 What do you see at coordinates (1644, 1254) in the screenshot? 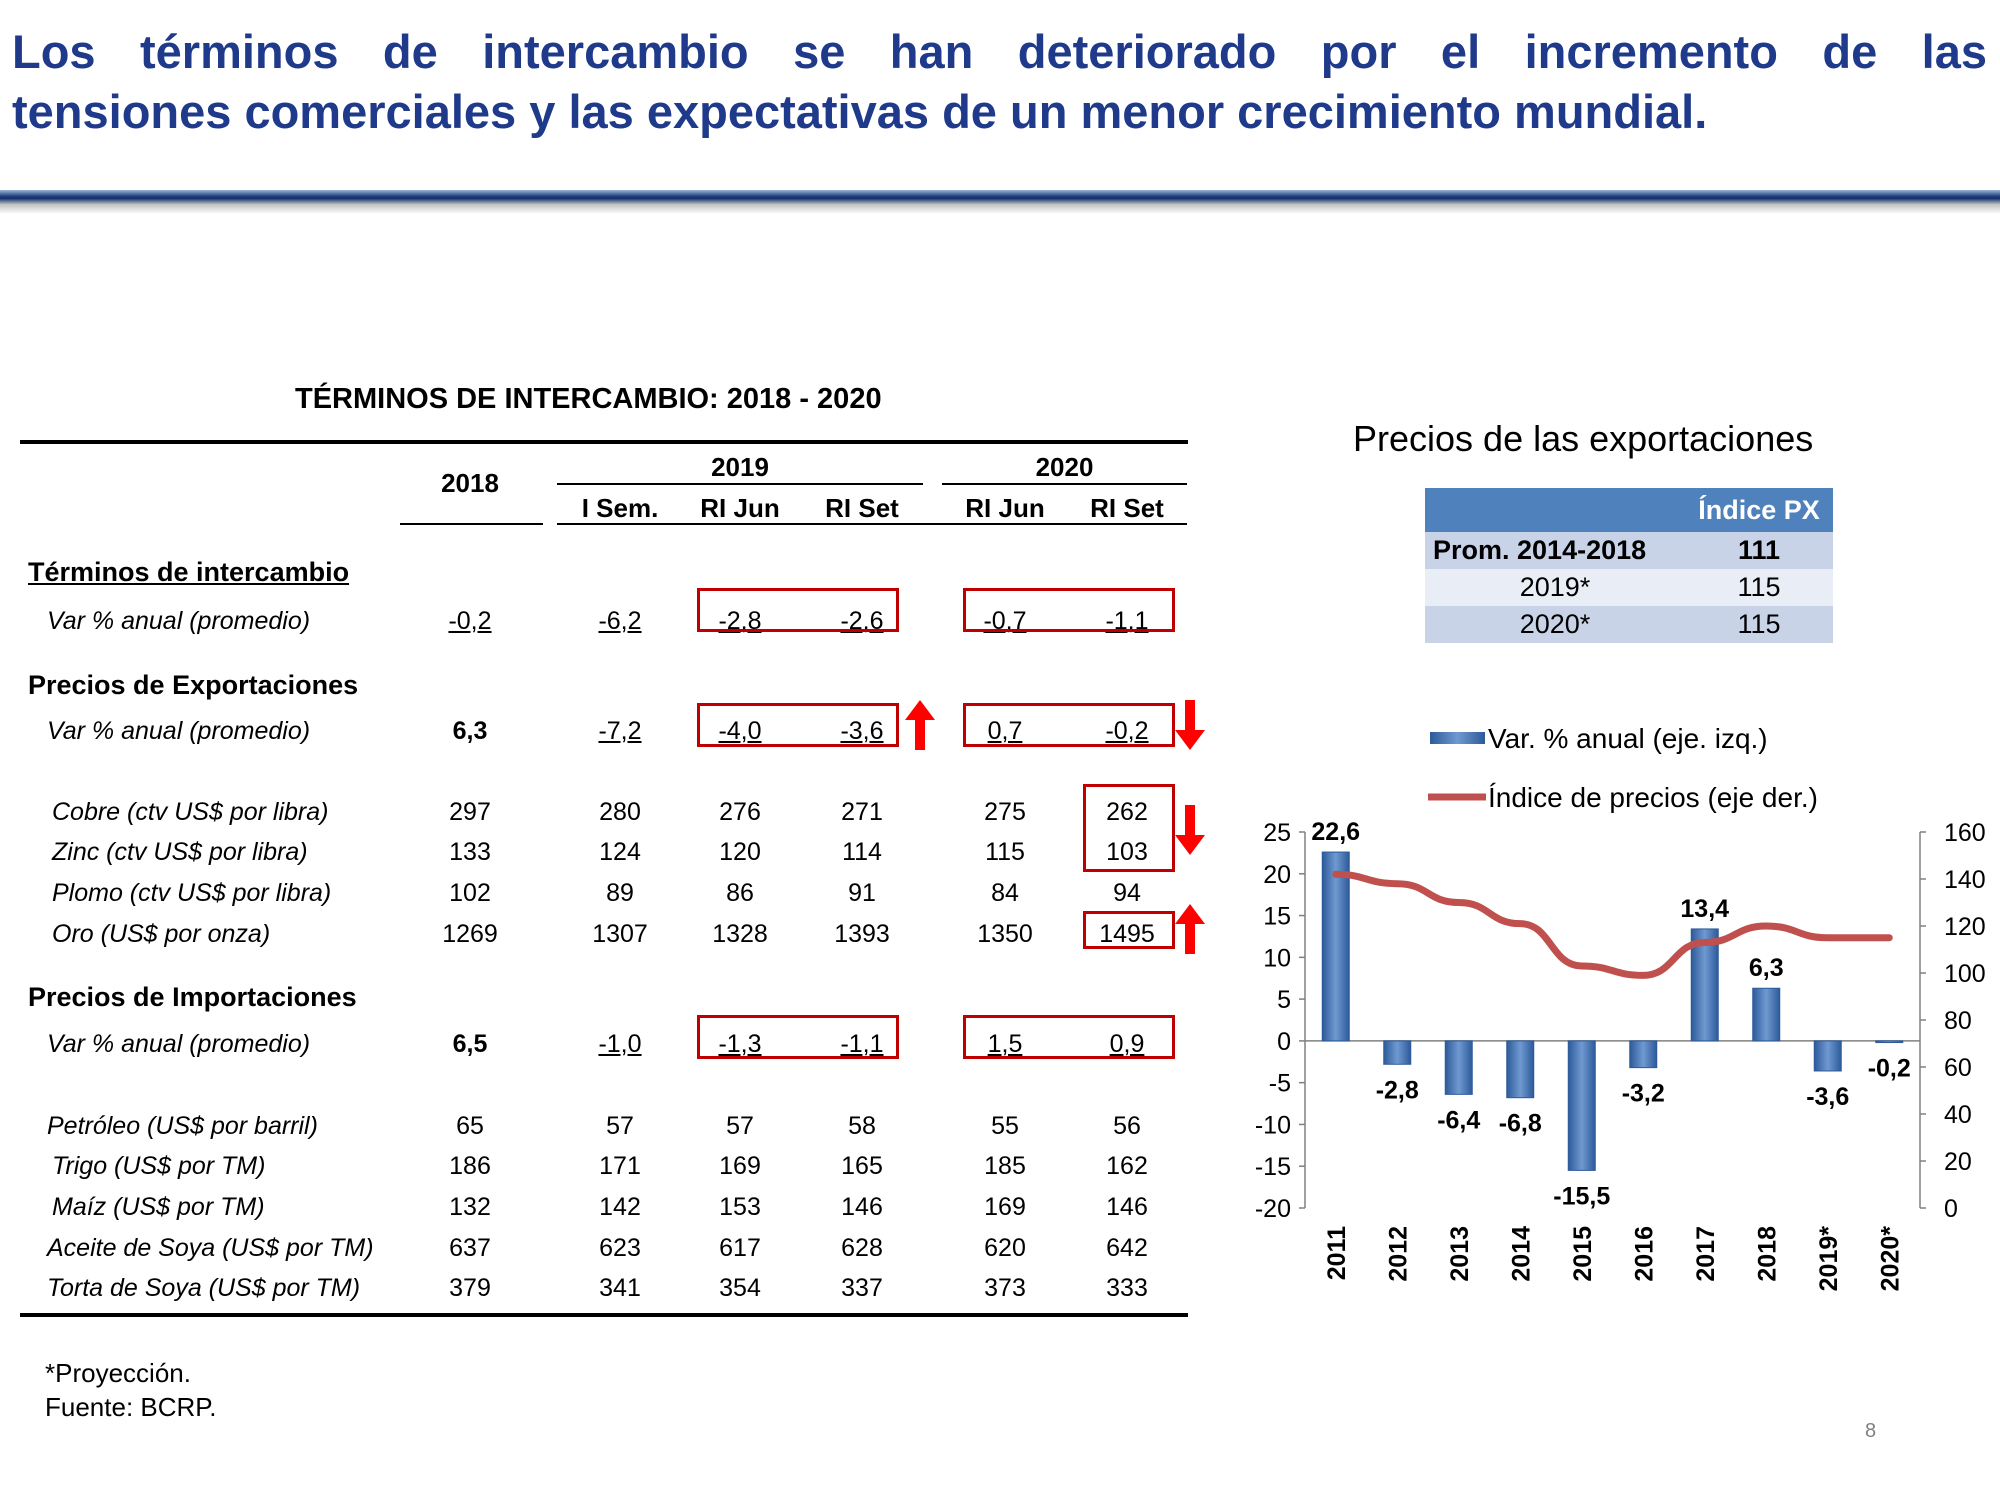
I see `x-tick-label: 2016` at bounding box center [1644, 1254].